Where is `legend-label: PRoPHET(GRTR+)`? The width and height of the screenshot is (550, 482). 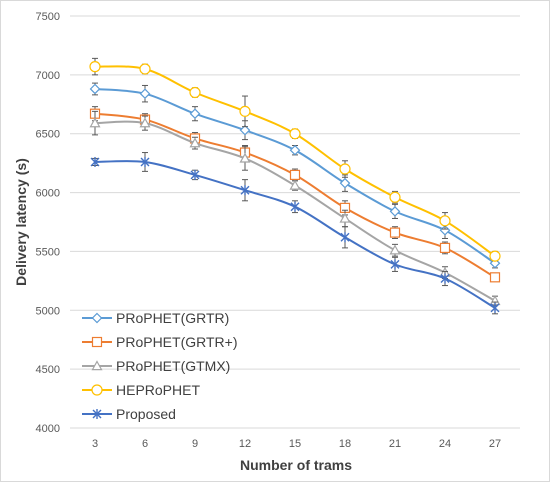 legend-label: PRoPHET(GRTR+) is located at coordinates (176, 342).